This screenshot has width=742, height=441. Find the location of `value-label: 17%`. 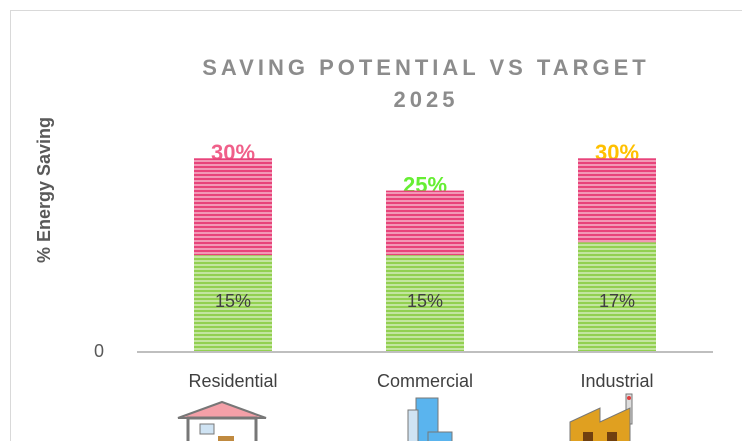

value-label: 17% is located at coordinates (617, 301).